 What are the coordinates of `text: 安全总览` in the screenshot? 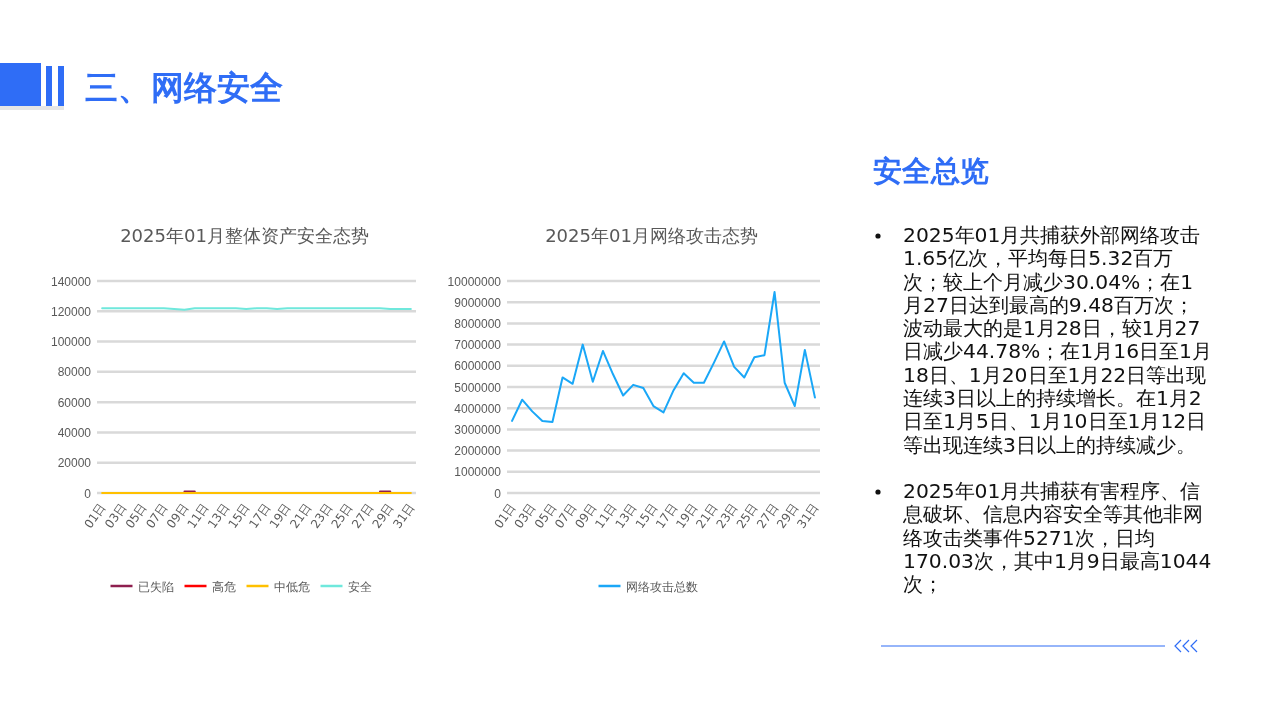 It's located at (931, 171).